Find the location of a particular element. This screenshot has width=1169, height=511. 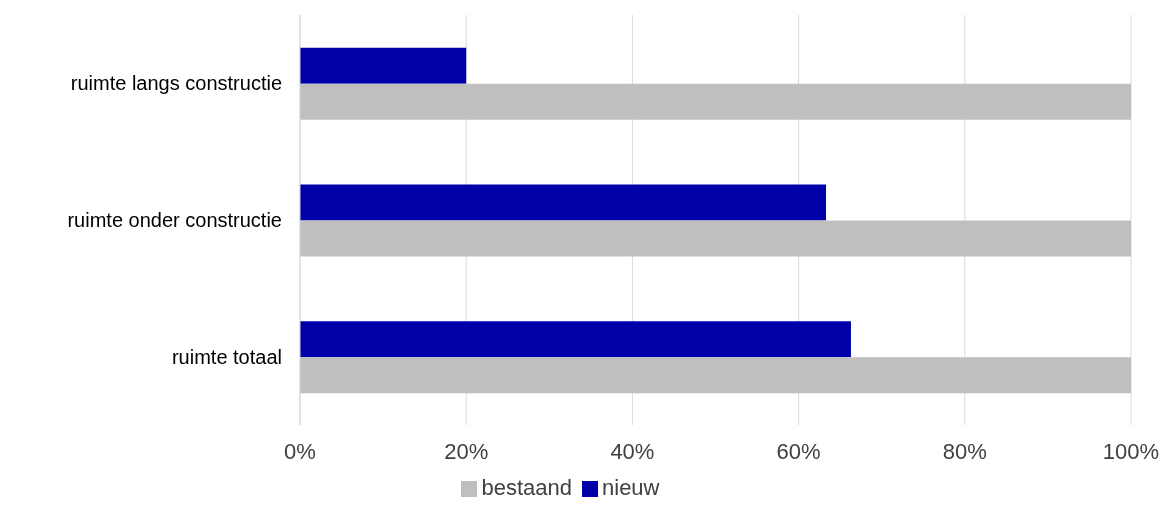

y-tick-label: ruimte langs constructie is located at coordinates (176, 83).